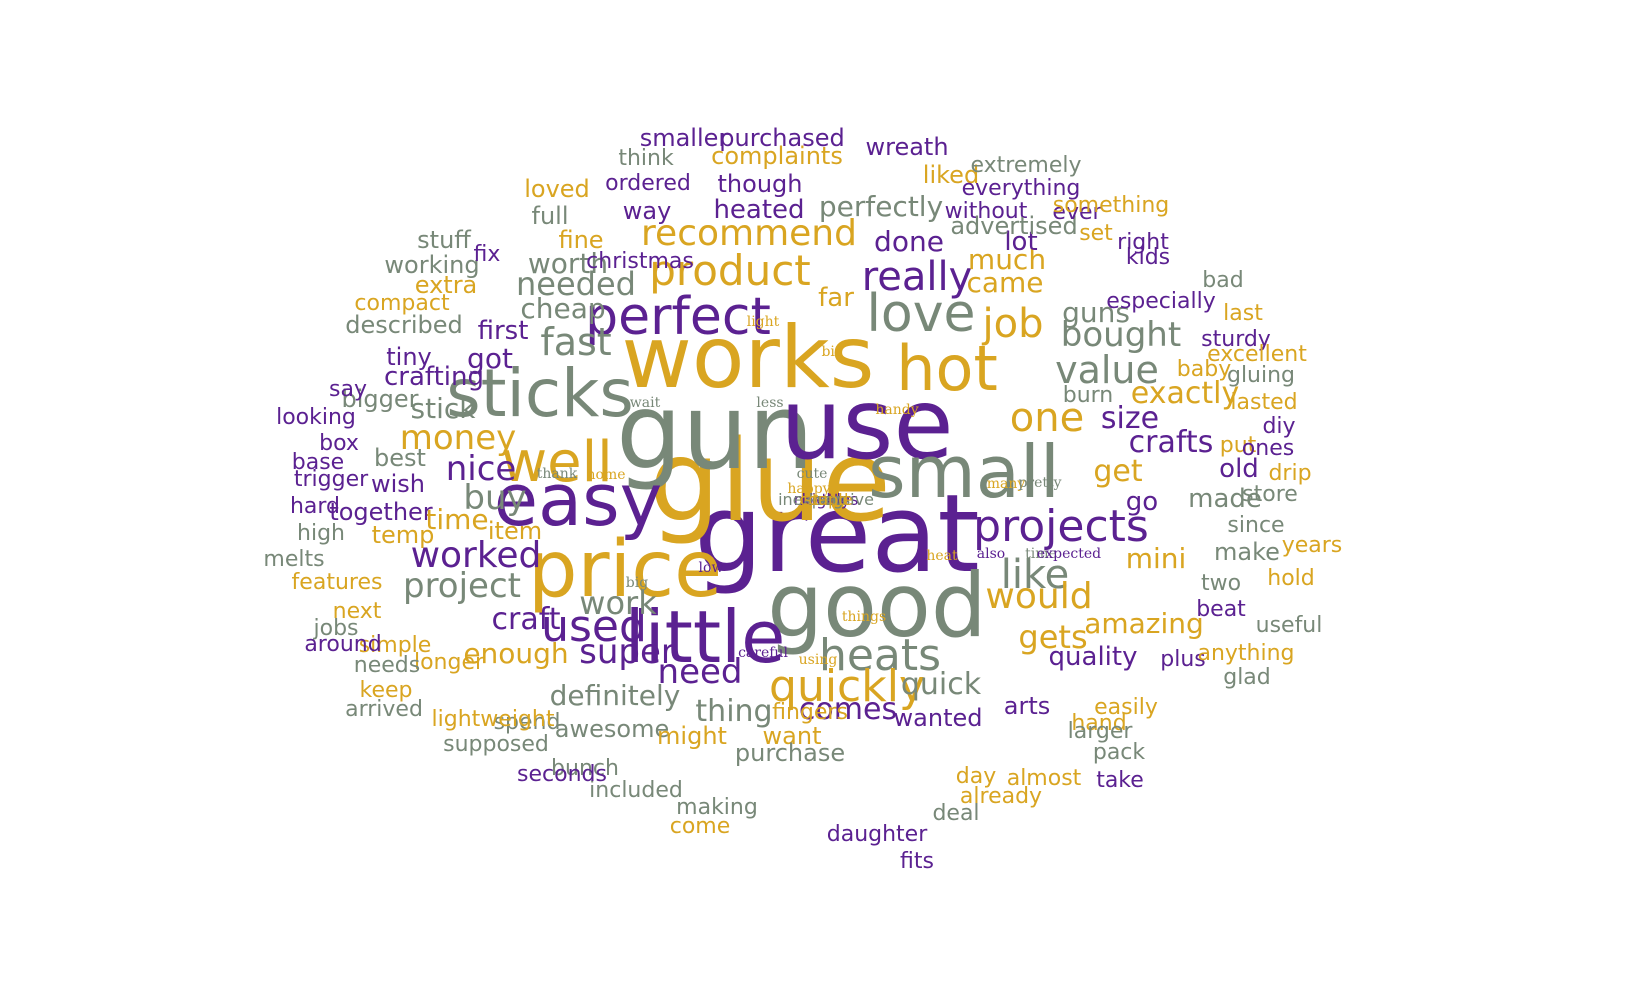 This screenshot has height=999, width=1652. What do you see at coordinates (1183, 659) in the screenshot?
I see `word-plus: plus` at bounding box center [1183, 659].